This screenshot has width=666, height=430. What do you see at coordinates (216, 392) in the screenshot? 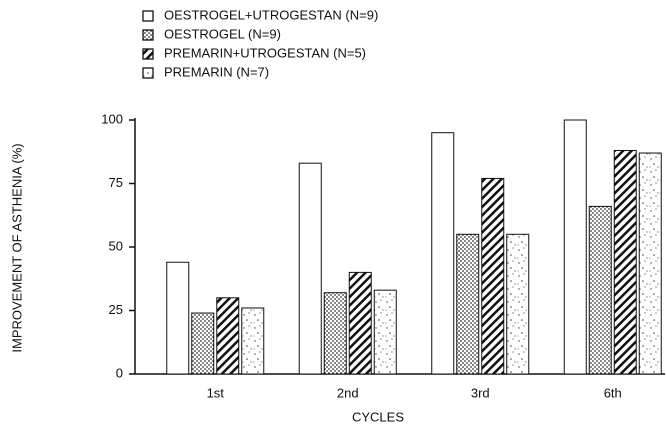
I see `x-tick-label: 1st` at bounding box center [216, 392].